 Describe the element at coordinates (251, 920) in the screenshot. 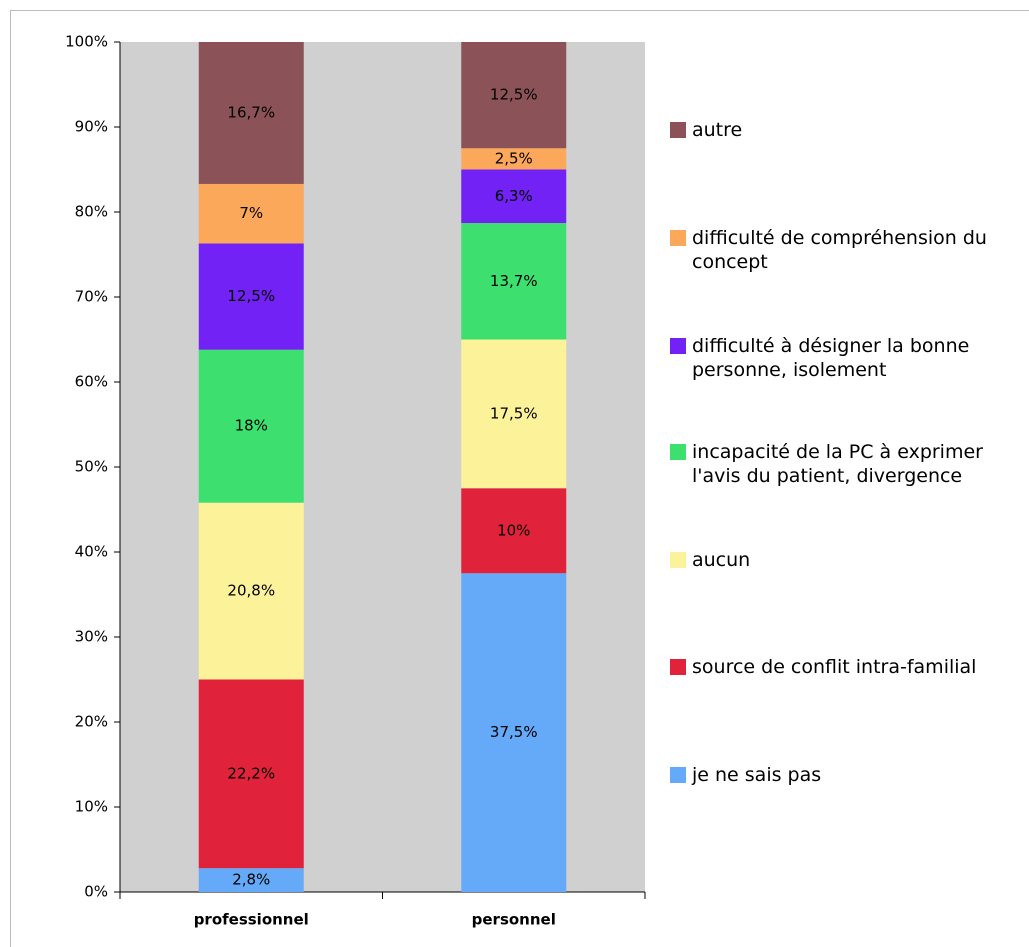

I see `x-tick-label: professionnel` at that location.